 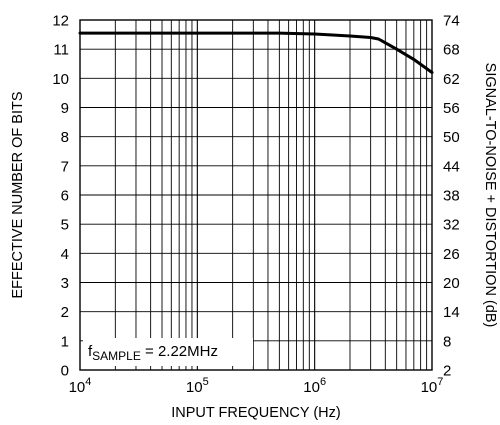 I want to click on x-tick-labels: 10⁴ 10⁵ 10⁶ 10⁷, so click(x=256, y=386).